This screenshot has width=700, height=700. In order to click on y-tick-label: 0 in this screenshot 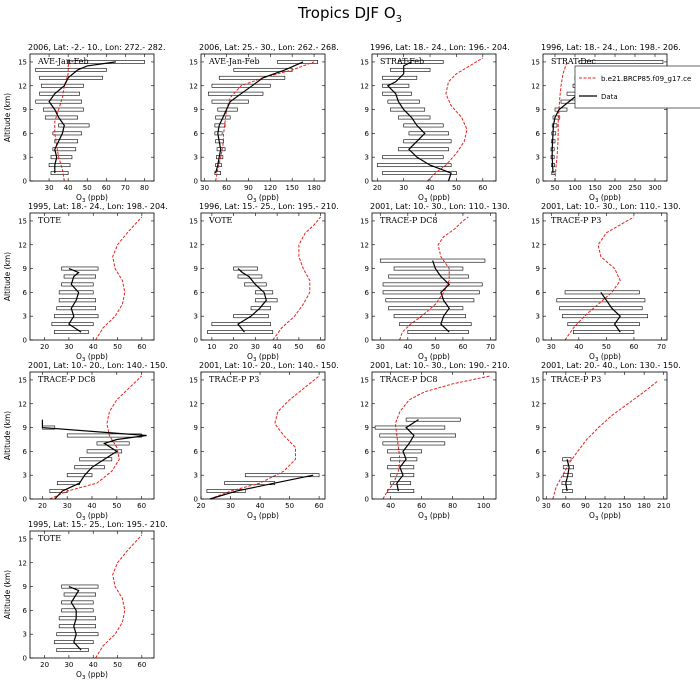, I will do `click(538, 182)`.